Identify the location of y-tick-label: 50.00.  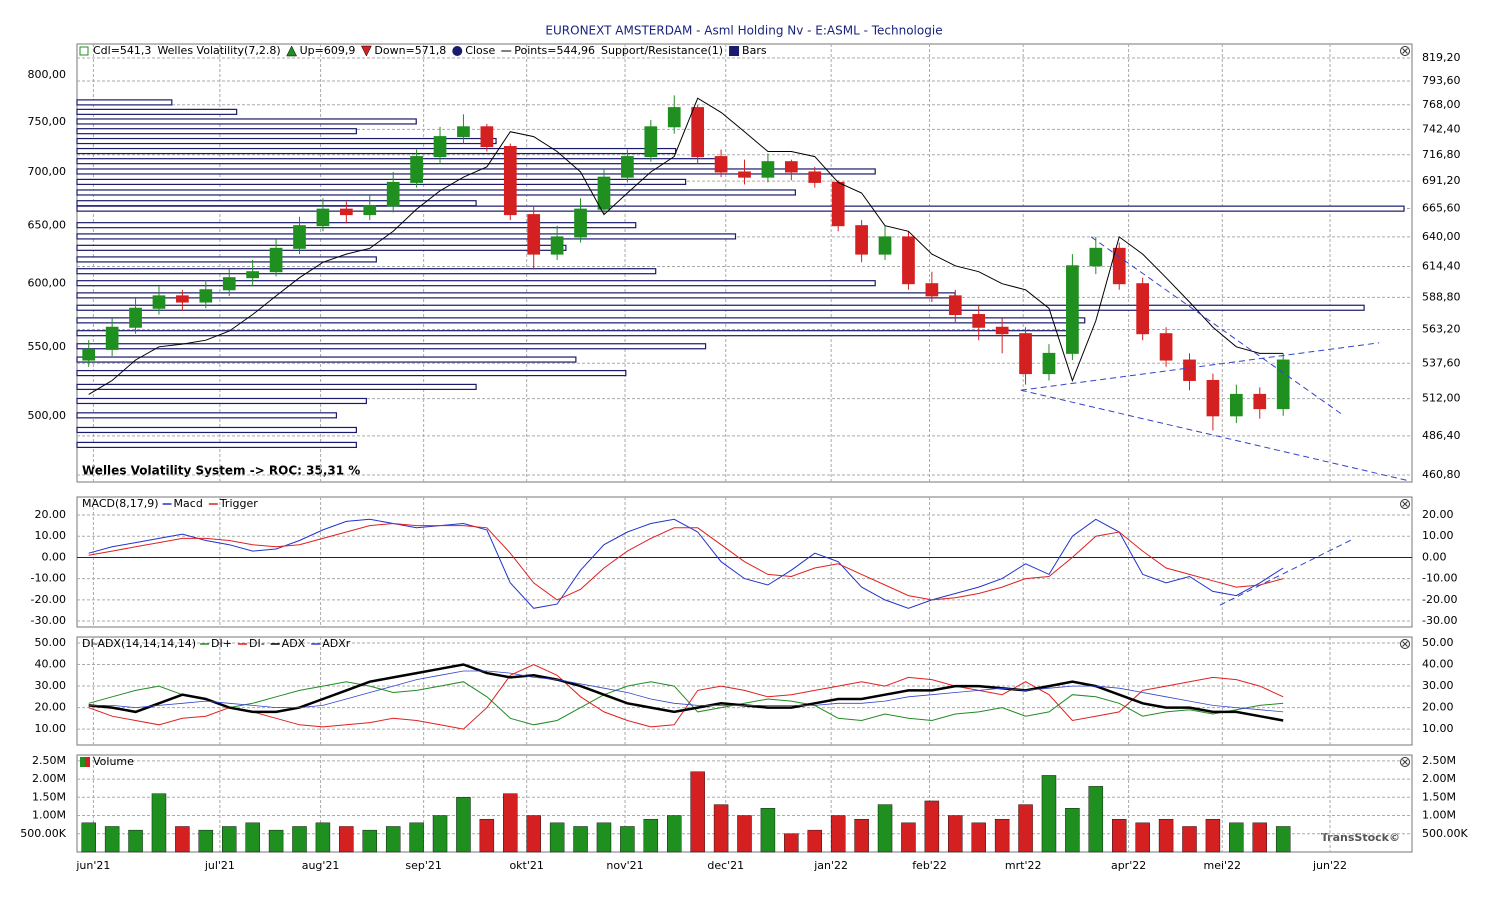
(51, 642).